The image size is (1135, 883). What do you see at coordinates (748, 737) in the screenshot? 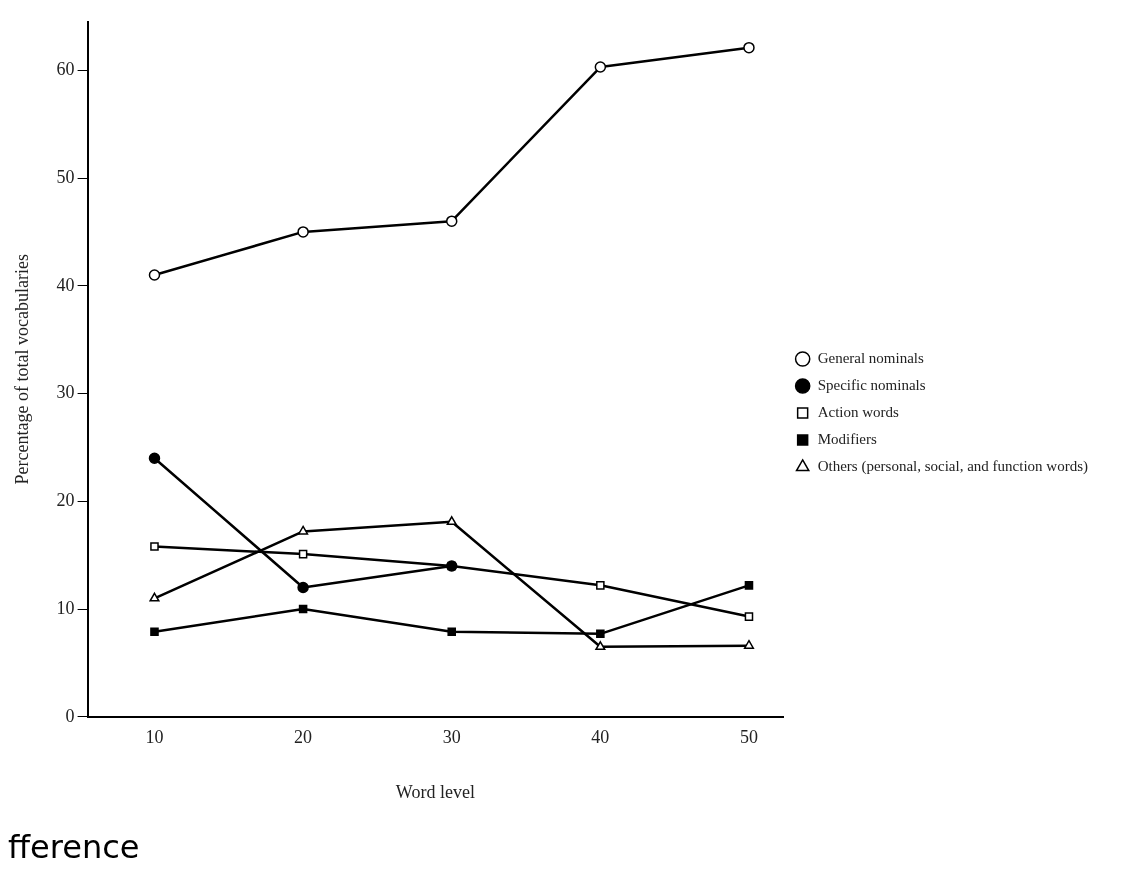
I see `x-tick-label: 50` at bounding box center [748, 737].